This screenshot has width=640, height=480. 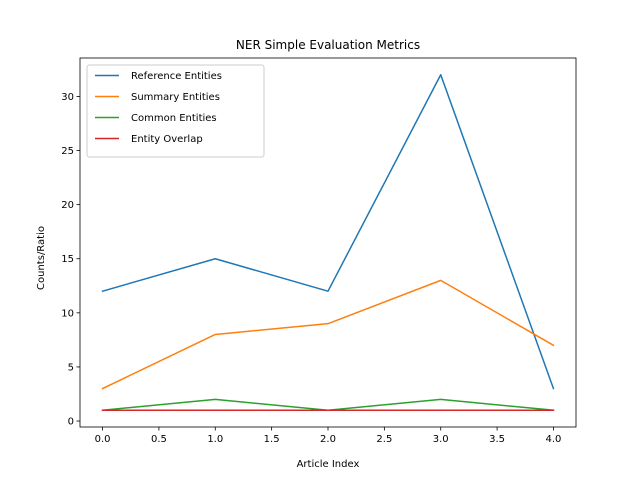 I want to click on x-tick-label: 2.5, so click(x=384, y=439).